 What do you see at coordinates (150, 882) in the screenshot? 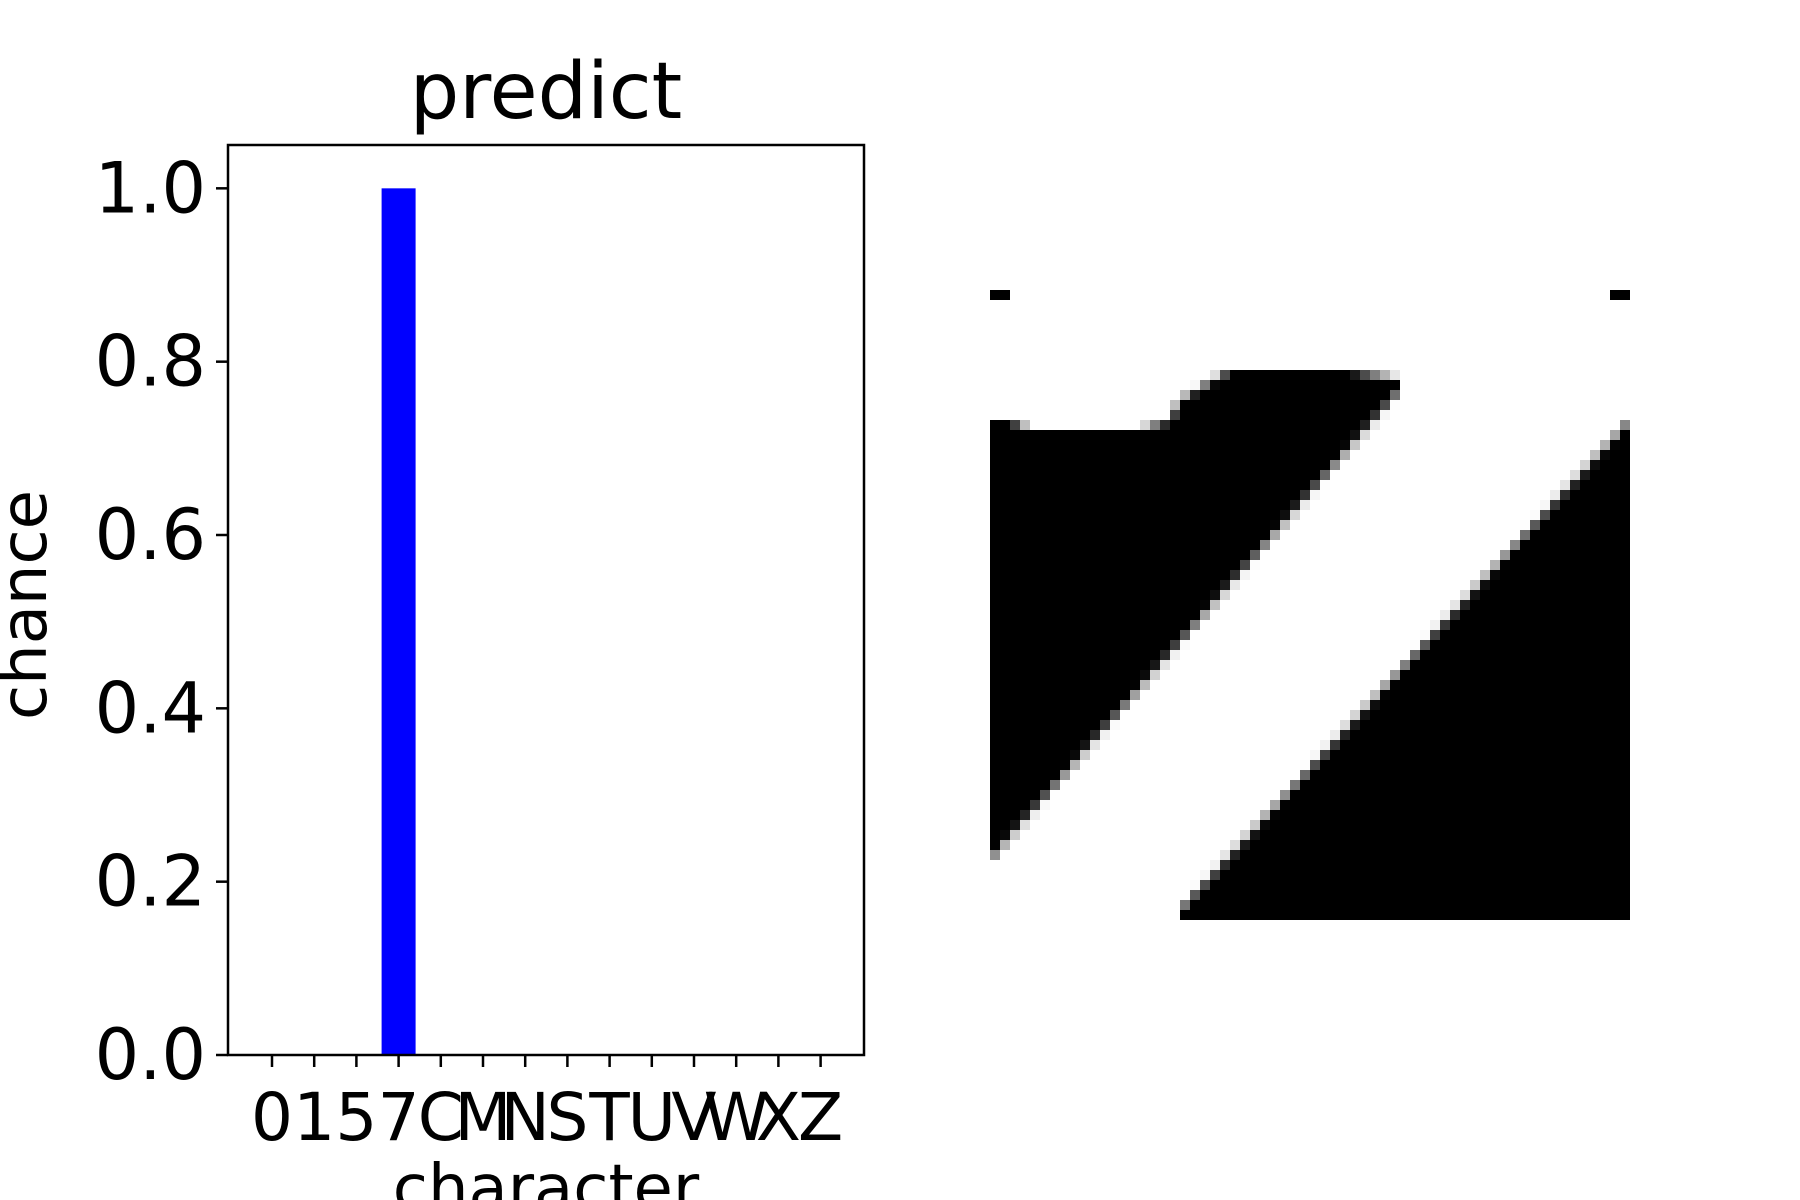
I see `y-tick-label: 0.2` at bounding box center [150, 882].